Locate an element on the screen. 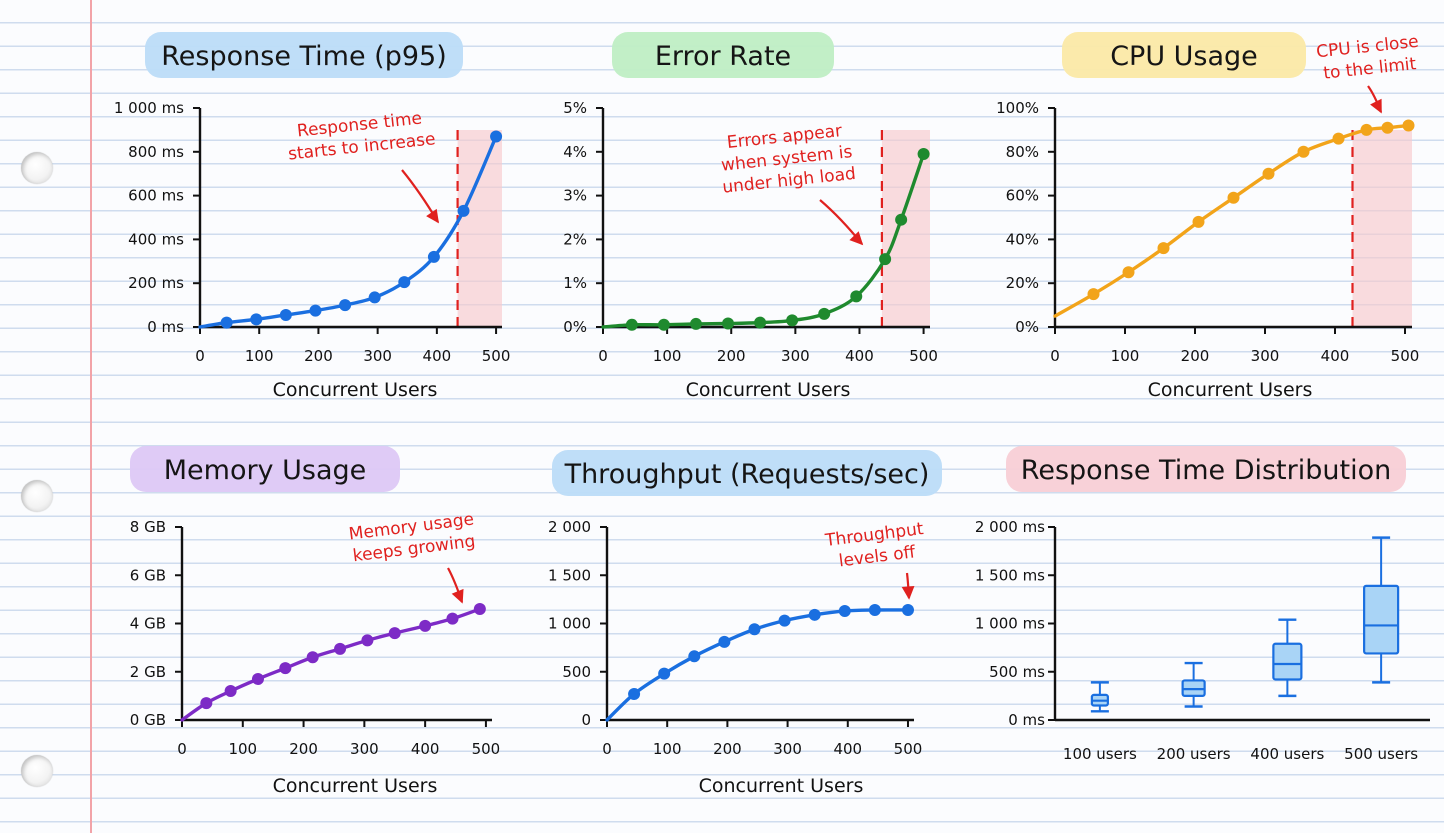  y-tick-label: 2% is located at coordinates (575, 239).